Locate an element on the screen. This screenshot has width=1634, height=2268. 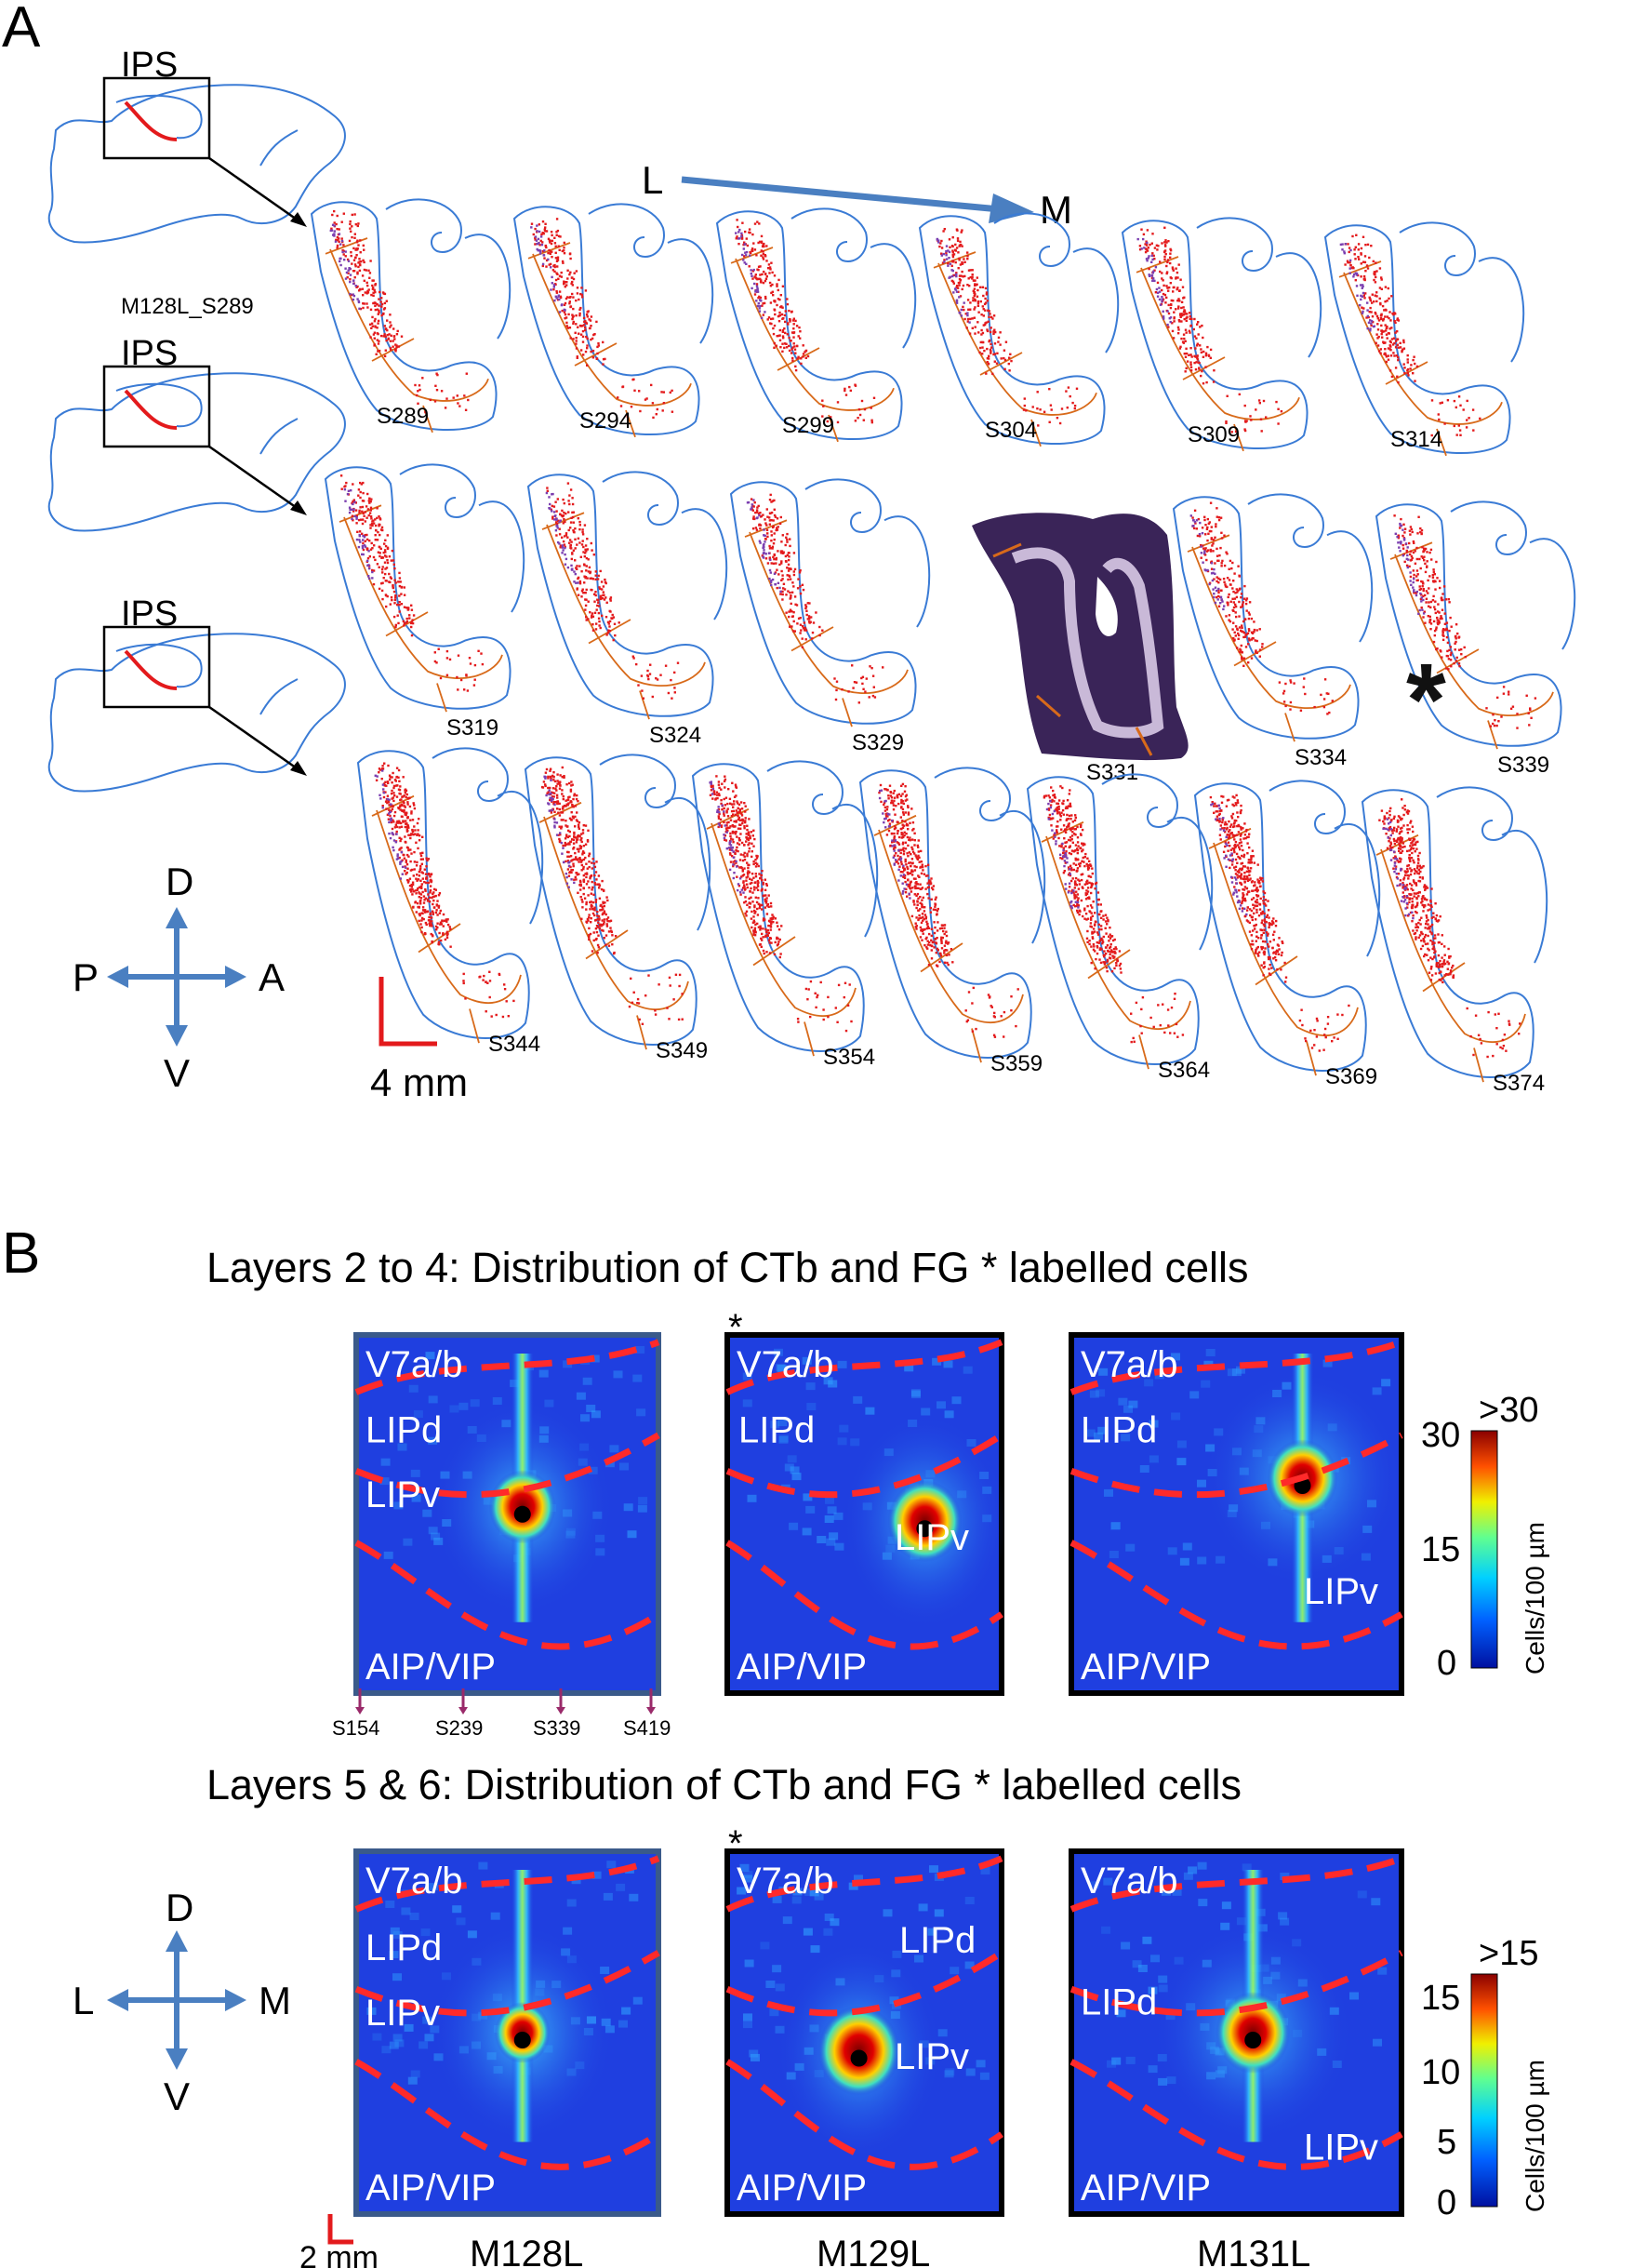
density-map-layers-2-4-m128l: V7a/b LIPd LIPv AIP/VIP is located at coordinates (507, 1514).